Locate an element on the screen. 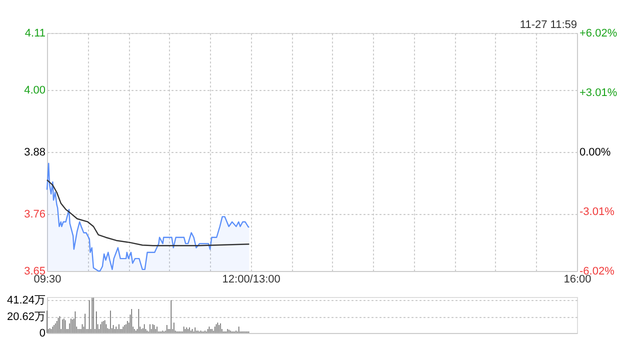 The width and height of the screenshot is (640, 360). y-tick-label: 0 is located at coordinates (42, 334).